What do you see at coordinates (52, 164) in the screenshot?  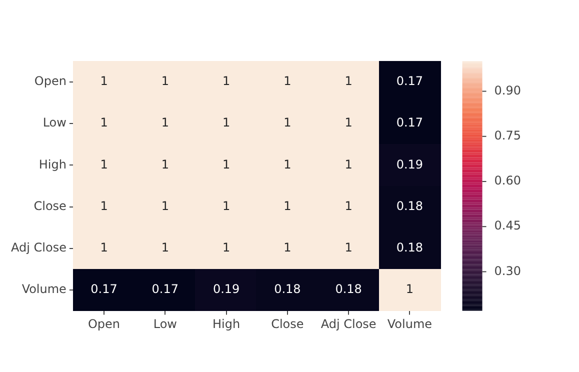 I see `y-tick-label: High` at bounding box center [52, 164].